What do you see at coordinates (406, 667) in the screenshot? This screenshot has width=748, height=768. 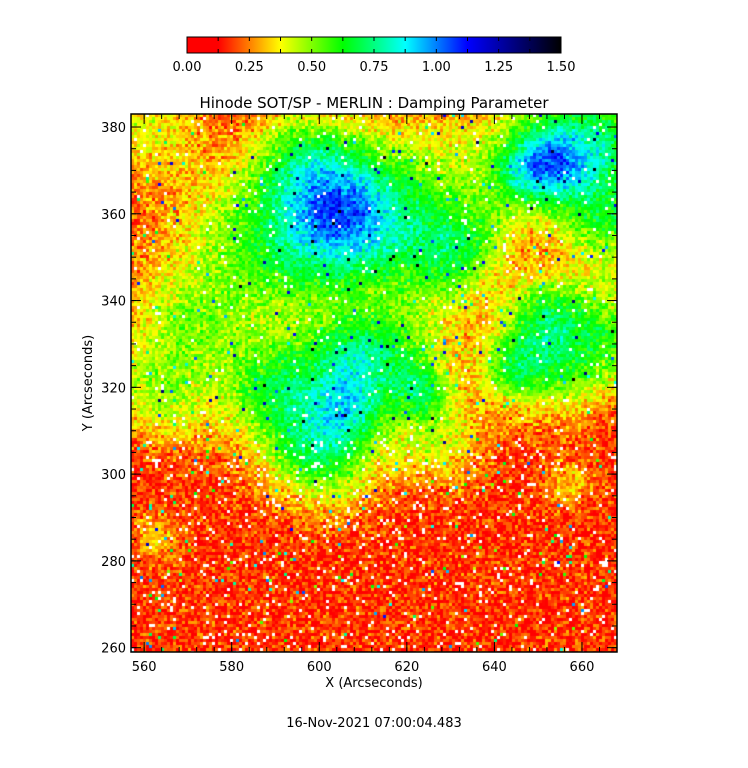 I see `x-tick-label: 620` at bounding box center [406, 667].